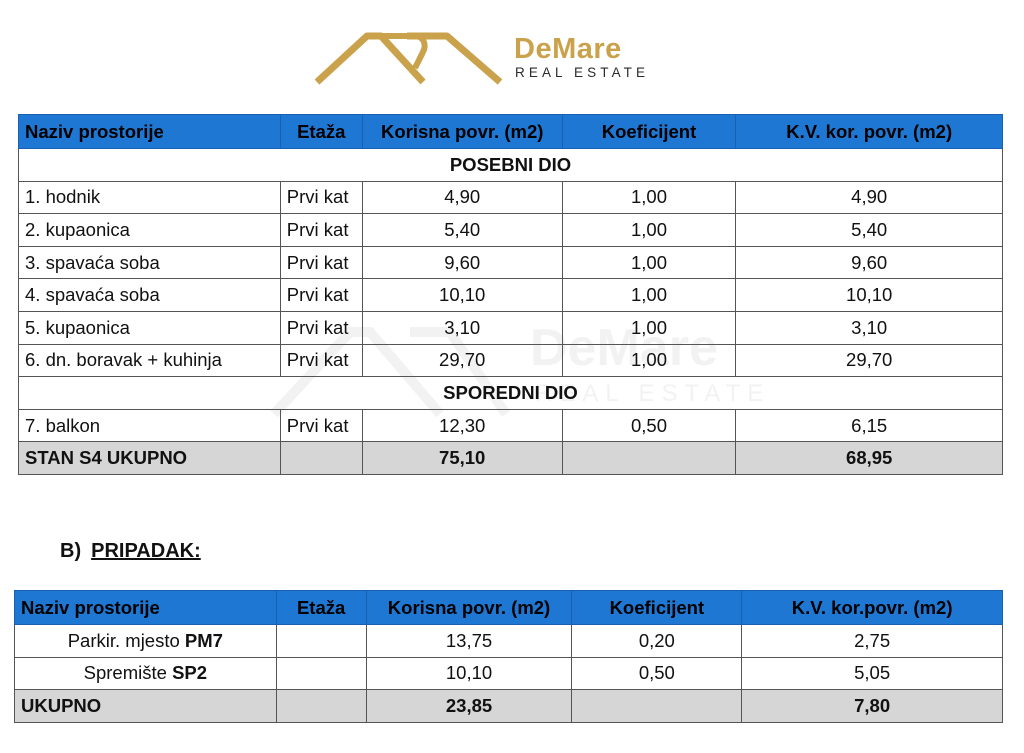  Describe the element at coordinates (149, 360) in the screenshot. I see `room-name: 6. dn. boravak + kuhinja` at that location.